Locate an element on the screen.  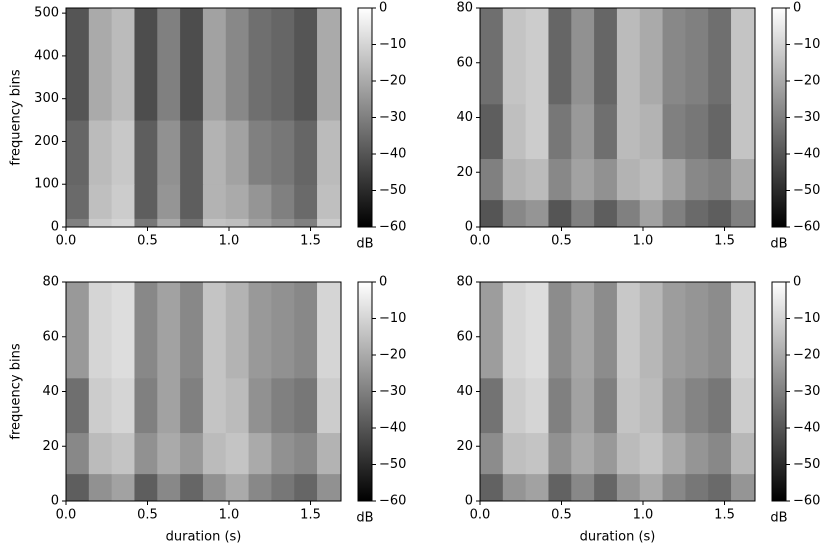
colorbar-label: dB is located at coordinates (778, 518).